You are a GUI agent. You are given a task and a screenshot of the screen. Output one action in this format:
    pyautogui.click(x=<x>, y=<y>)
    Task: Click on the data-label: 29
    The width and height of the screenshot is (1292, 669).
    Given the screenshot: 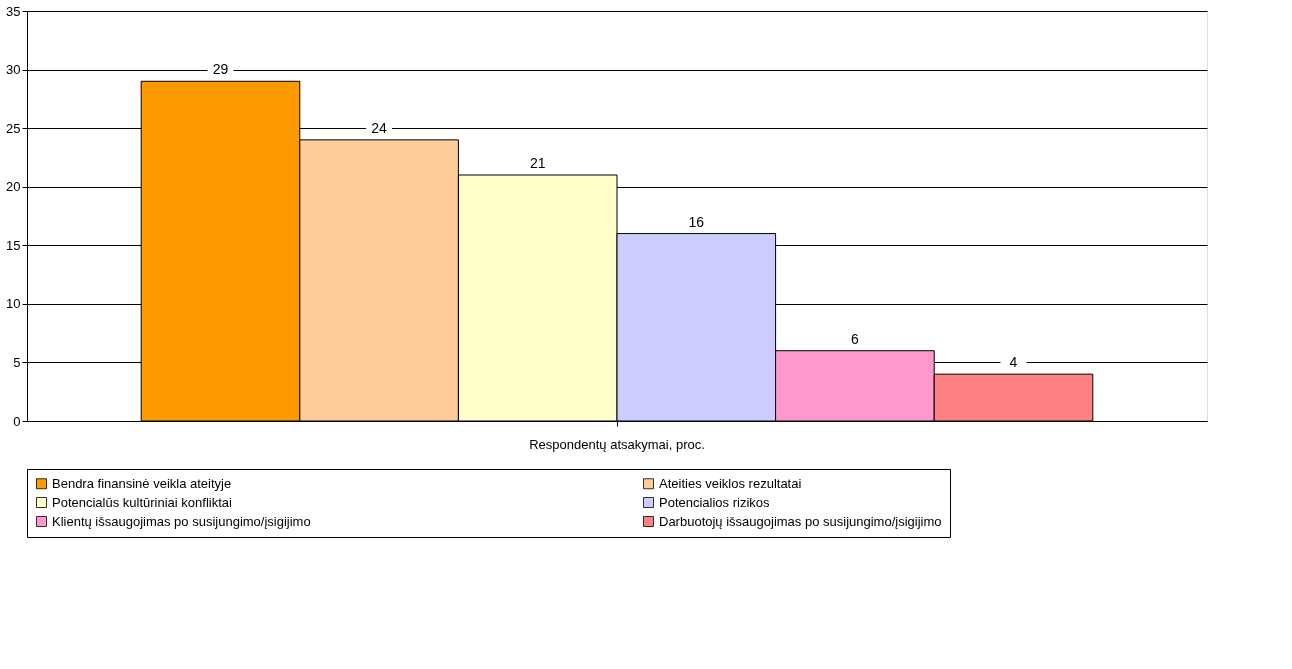 What is the action you would take?
    pyautogui.click(x=220, y=69)
    